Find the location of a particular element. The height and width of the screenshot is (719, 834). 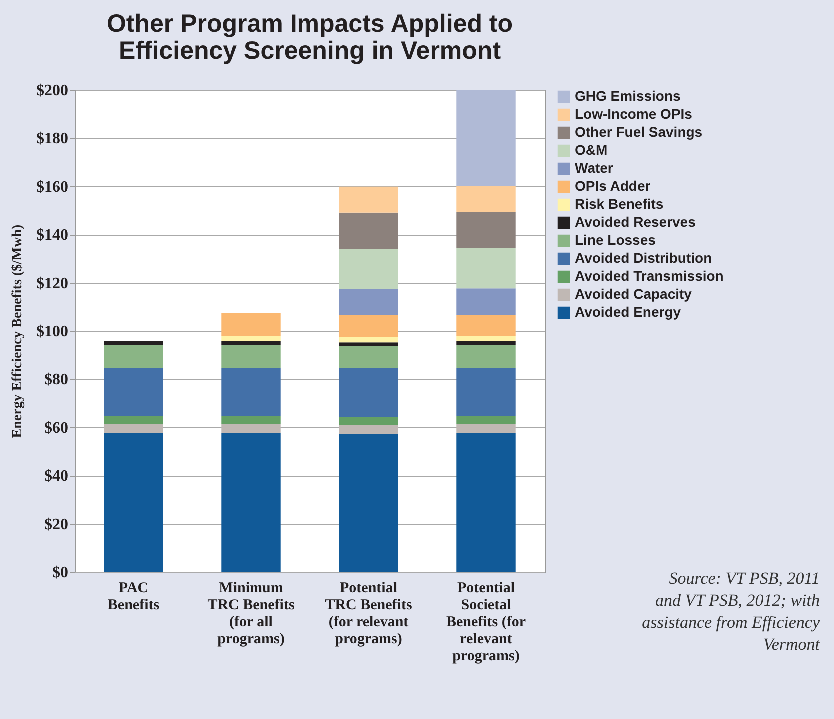

x-tick-label: Potential TRC Benefits (for relevant programs) is located at coordinates (368, 614).